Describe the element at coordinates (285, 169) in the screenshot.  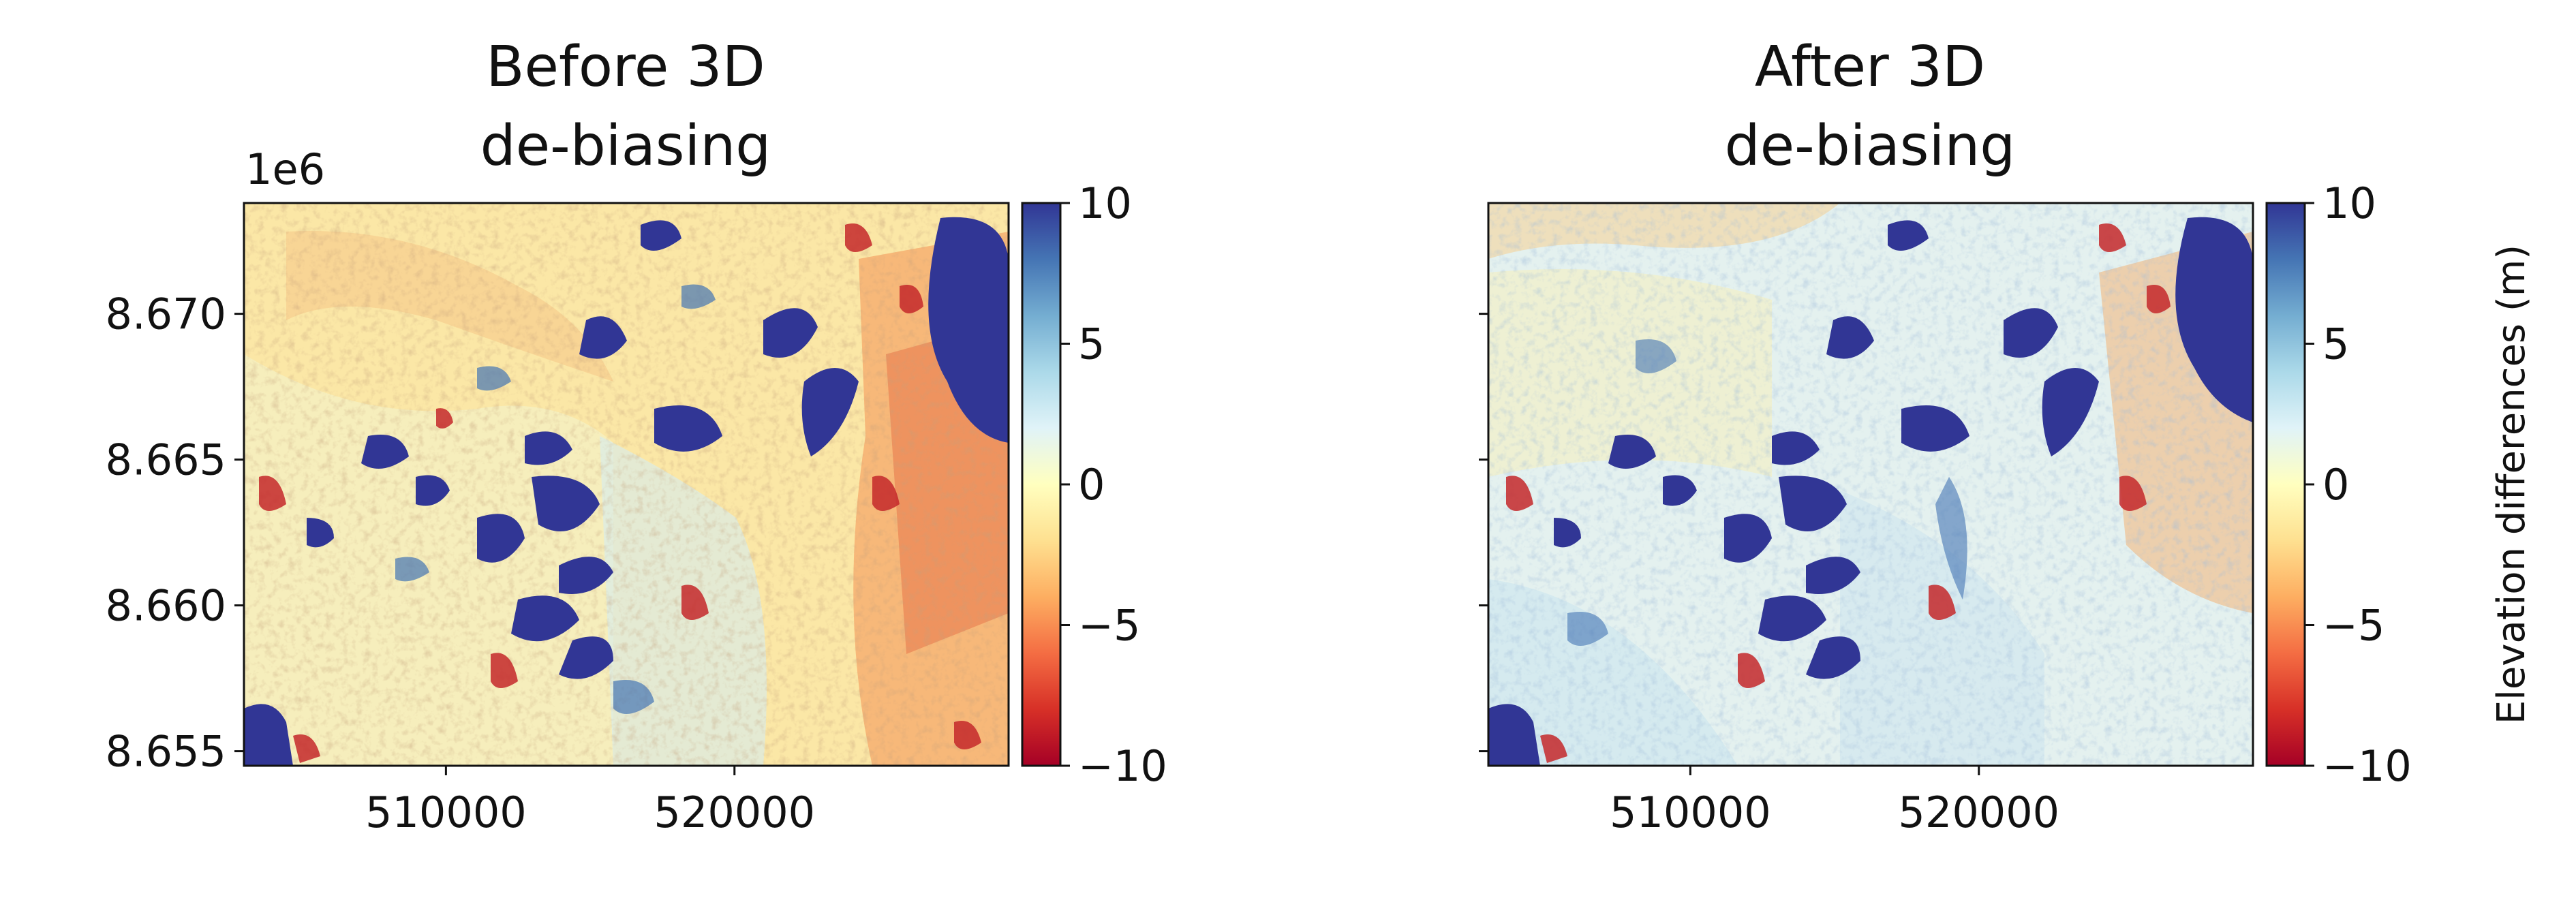
I see `y-offset-label: 1e6` at that location.